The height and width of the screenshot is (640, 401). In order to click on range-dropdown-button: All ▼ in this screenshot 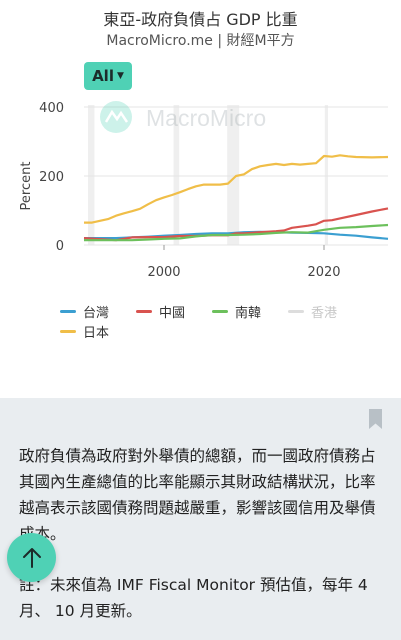, I will do `click(108, 76)`.